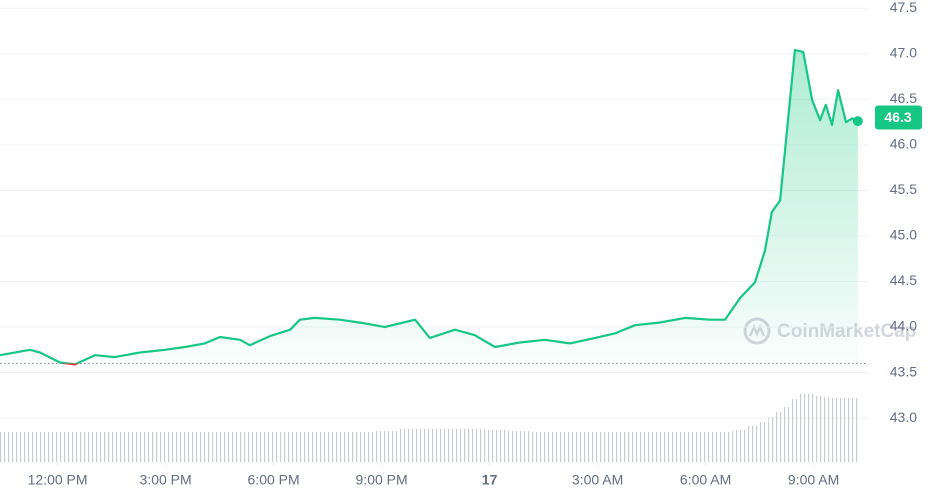 This screenshot has height=495, width=928. I want to click on x-tick-label: 9:00 AM, so click(813, 480).